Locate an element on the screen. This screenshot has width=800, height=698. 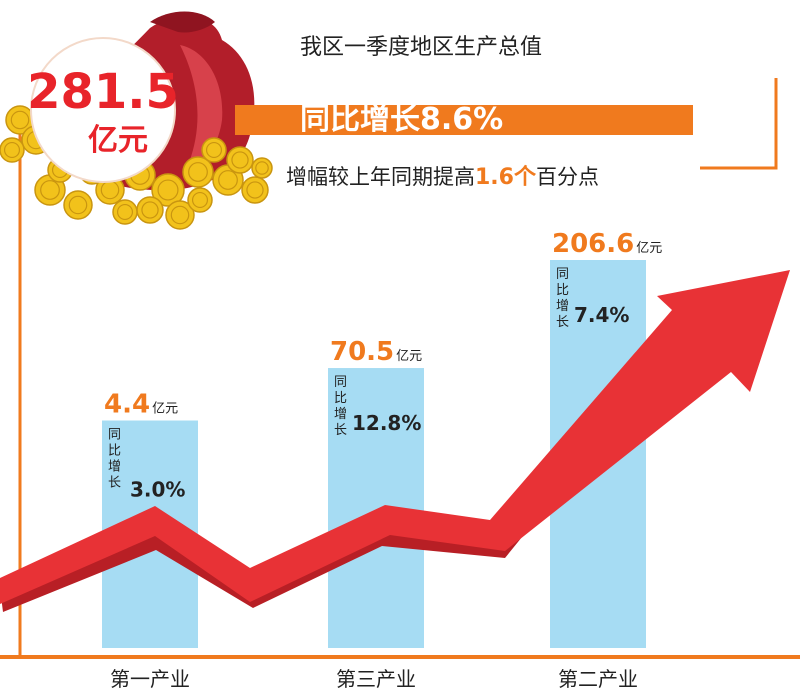
money-bag-illustration: 281.5 亿元 is located at coordinates (136, 120).